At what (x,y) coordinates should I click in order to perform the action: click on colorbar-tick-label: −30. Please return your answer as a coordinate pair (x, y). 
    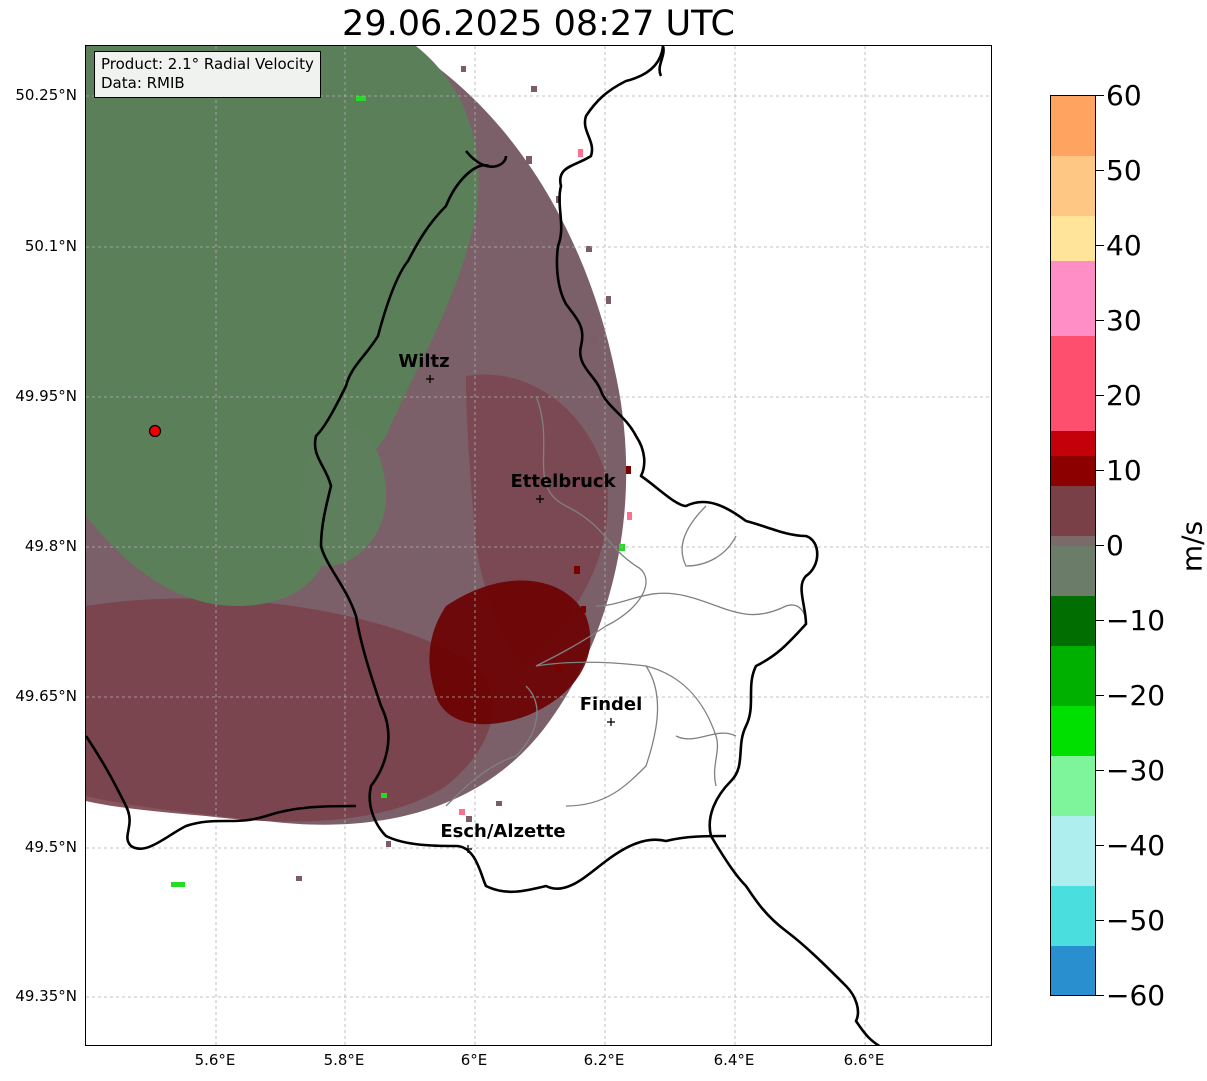
    Looking at the image, I should click on (1136, 770).